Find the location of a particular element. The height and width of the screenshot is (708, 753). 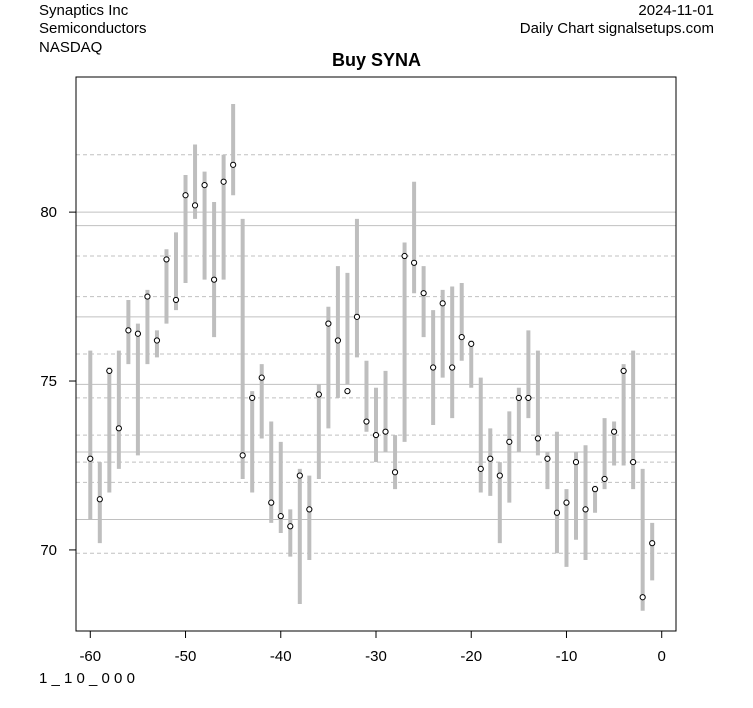

sector-name: Semiconductors is located at coordinates (93, 28).